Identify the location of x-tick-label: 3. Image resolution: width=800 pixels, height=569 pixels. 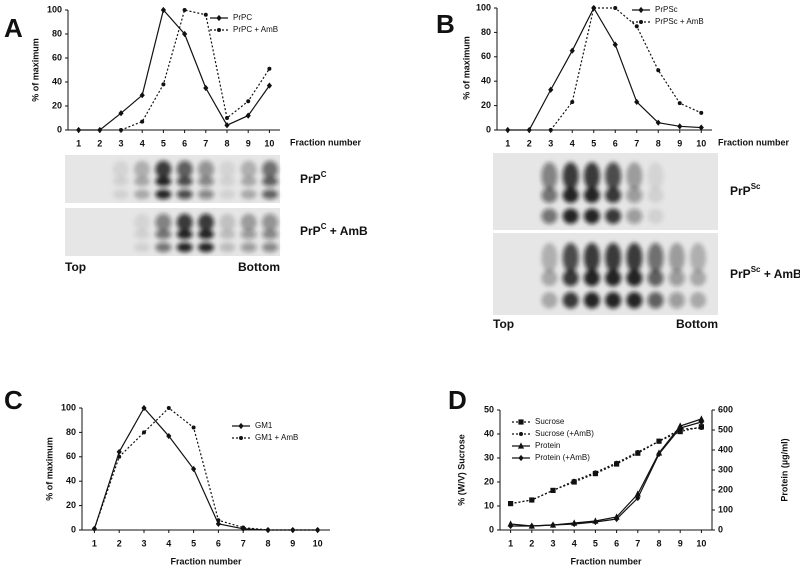
(550, 143).